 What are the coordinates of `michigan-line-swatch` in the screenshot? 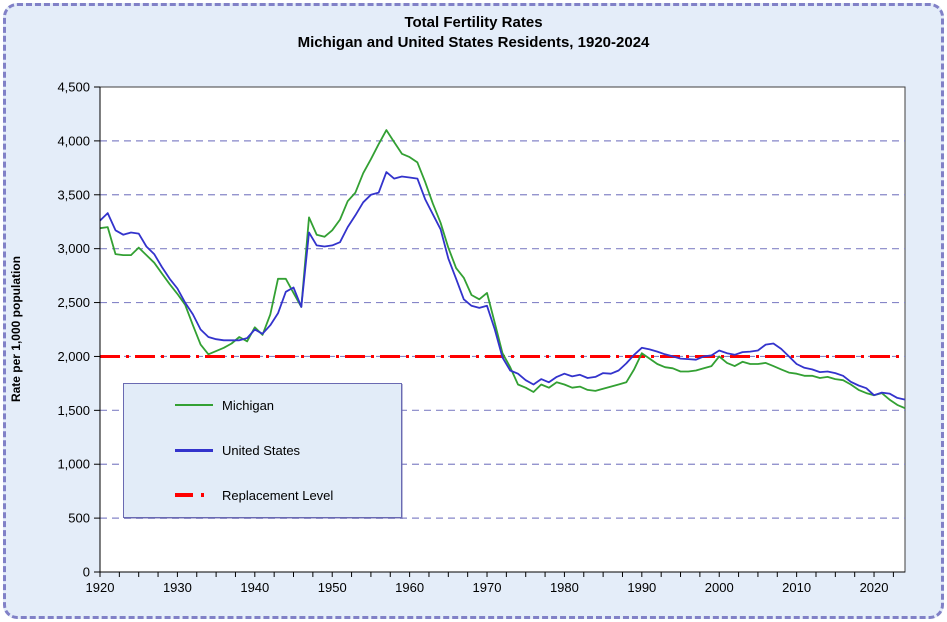 It's located at (194, 405).